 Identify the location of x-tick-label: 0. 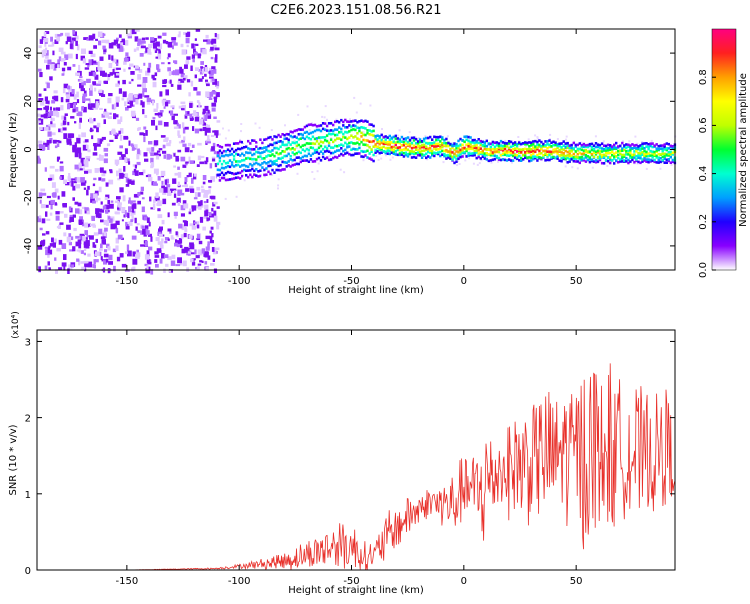
(464, 281).